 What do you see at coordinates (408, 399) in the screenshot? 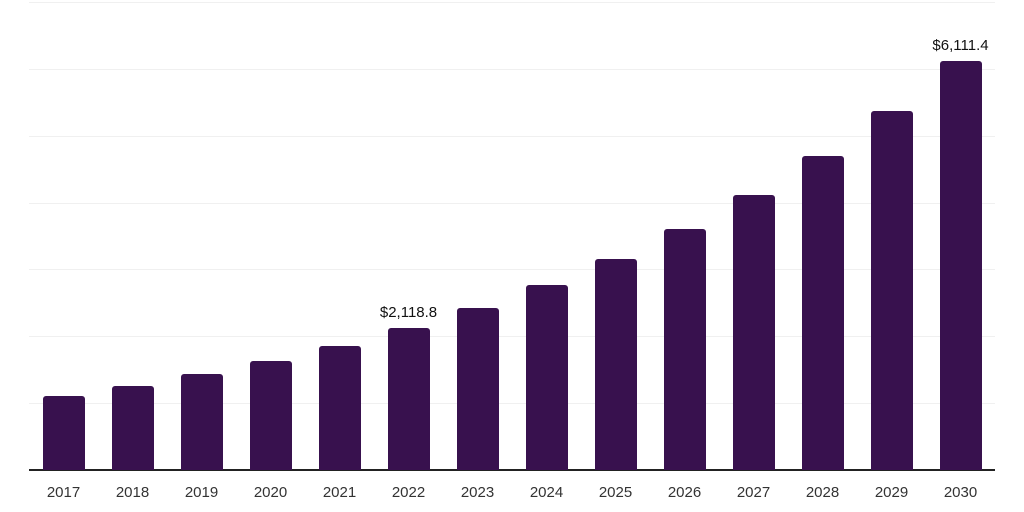
I see `bar-2022` at bounding box center [408, 399].